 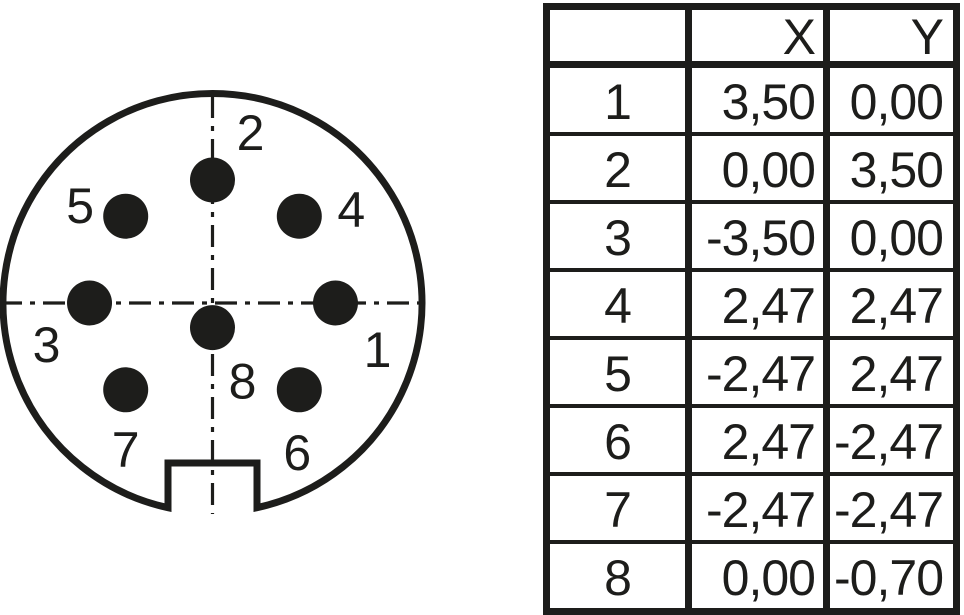 I want to click on x-value-cell: 3,50, so click(x=754, y=100).